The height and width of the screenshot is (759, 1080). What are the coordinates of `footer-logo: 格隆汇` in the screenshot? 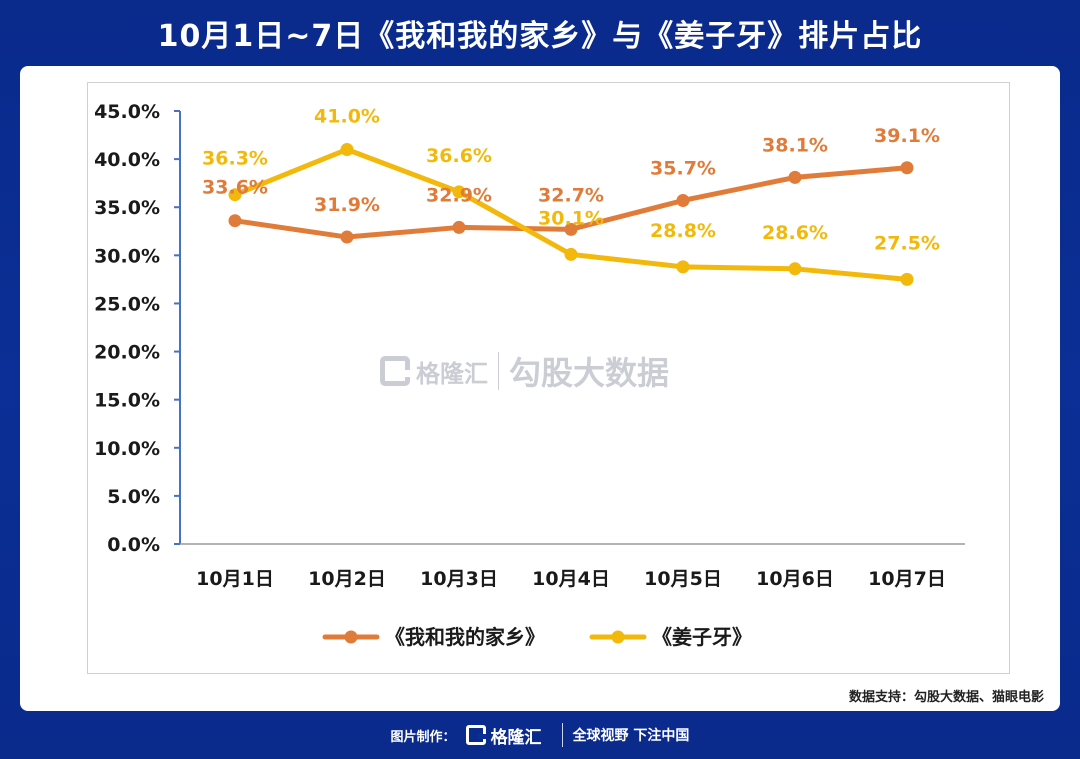 It's located at (503, 735).